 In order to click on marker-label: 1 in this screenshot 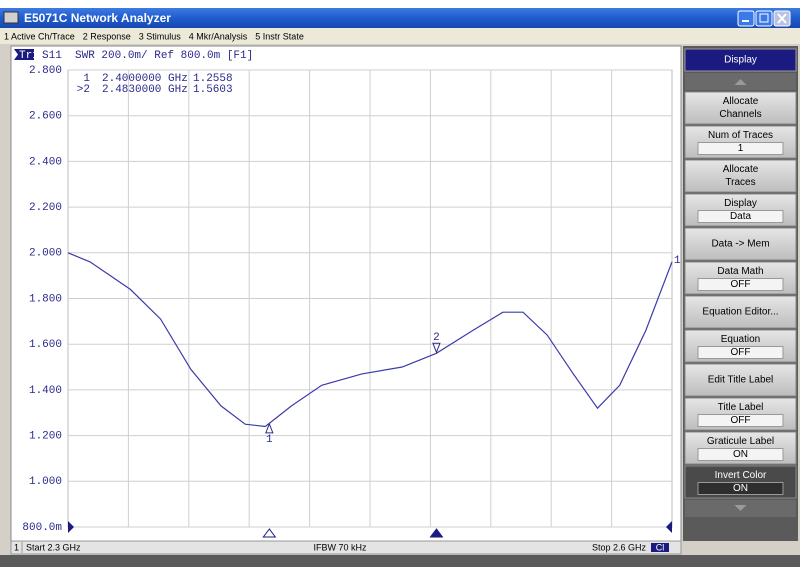, I will do `click(269, 440)`.